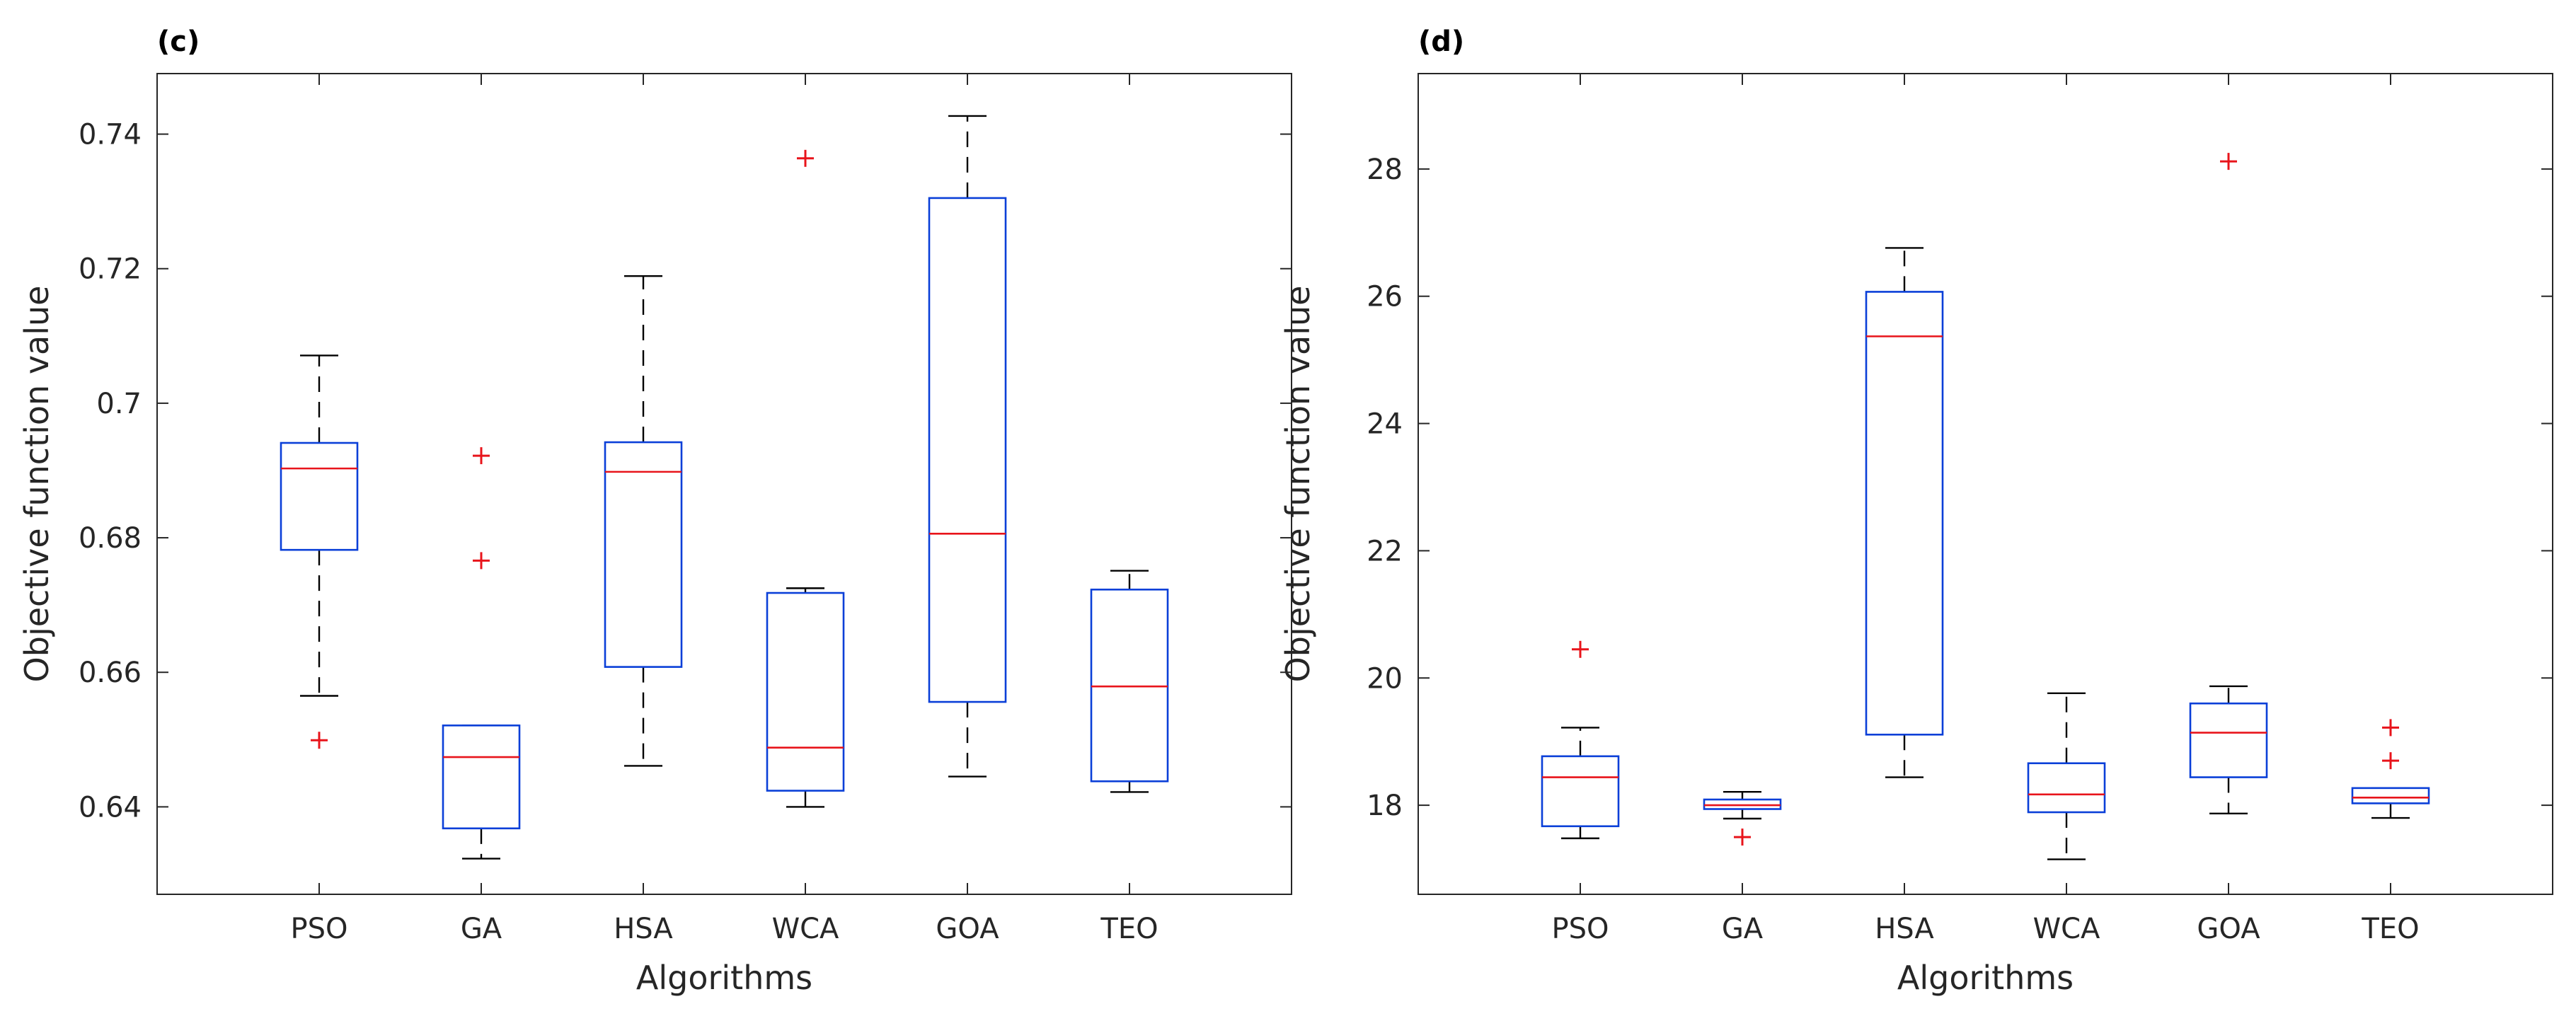  Describe the element at coordinates (1385, 806) in the screenshot. I see `y-tick-label: 18` at that location.